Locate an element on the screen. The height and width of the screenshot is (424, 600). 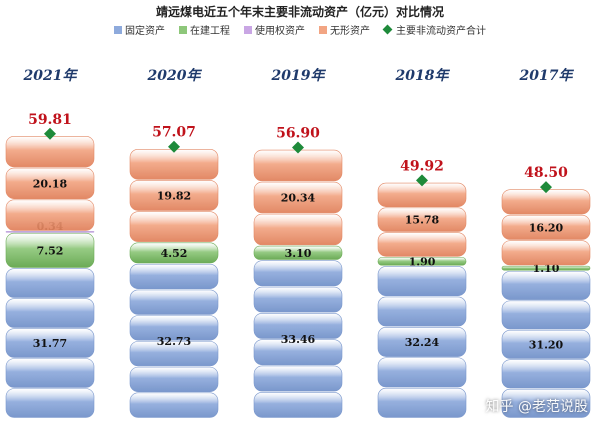
data-label-construction: 7.52 is located at coordinates (50, 250).